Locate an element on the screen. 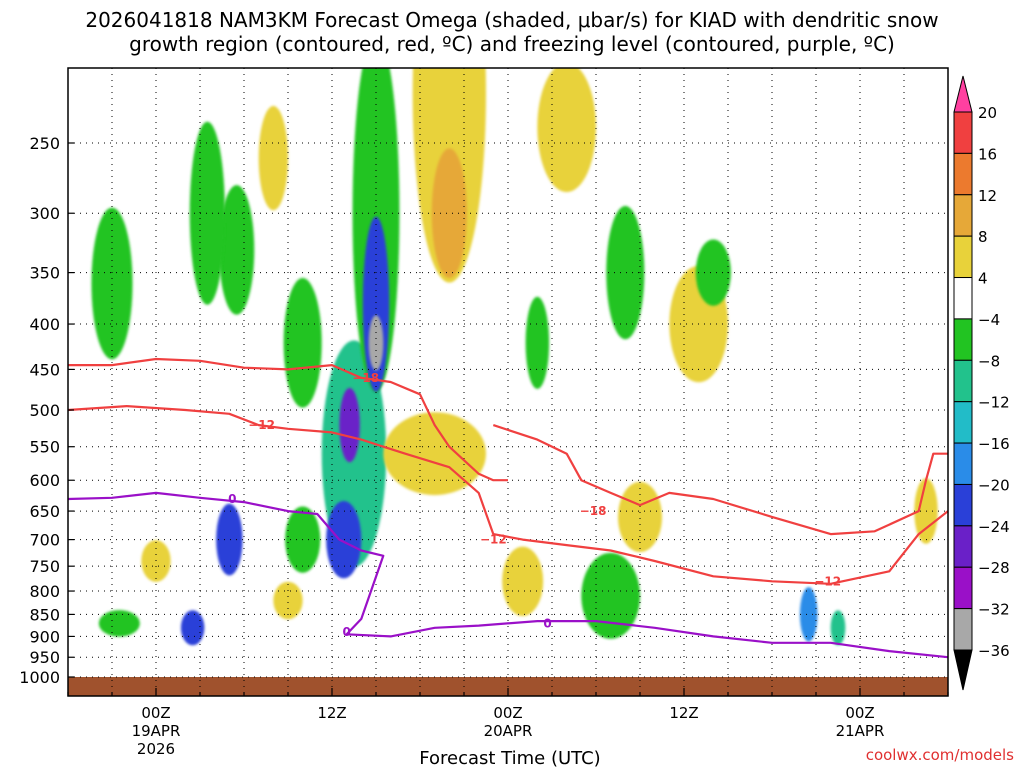 Image resolution: width=1024 pixels, height=768 pixels. colorbar-label: 16 is located at coordinates (987, 154).